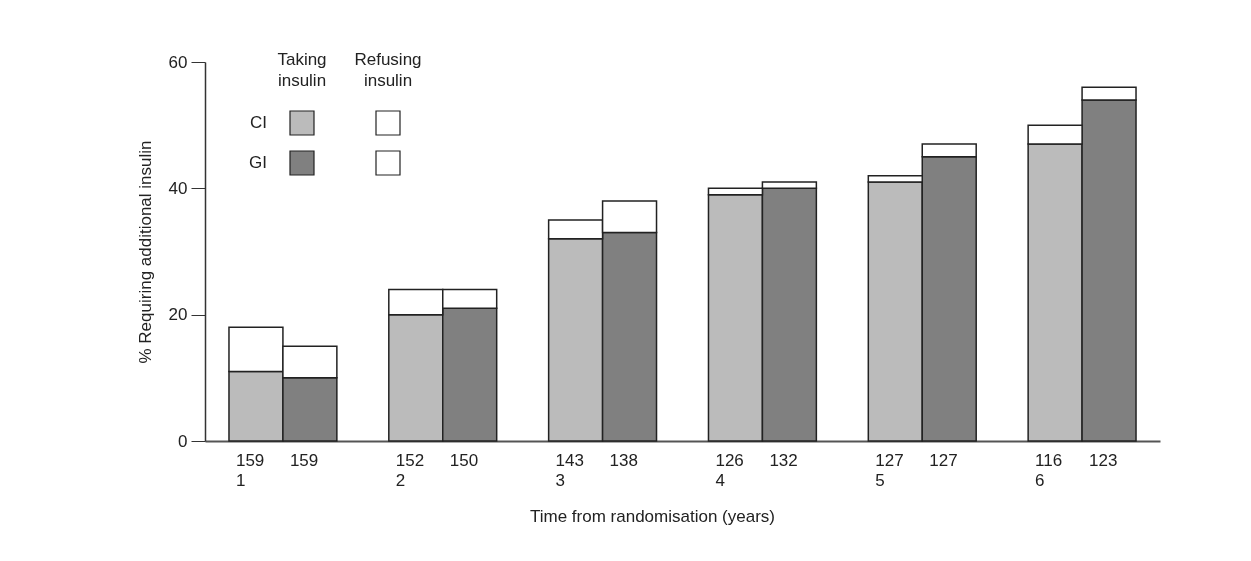 Image resolution: width=1251 pixels, height=561 pixels. What do you see at coordinates (250, 470) in the screenshot?
I see `x-tick-label: 159 1` at bounding box center [250, 470].